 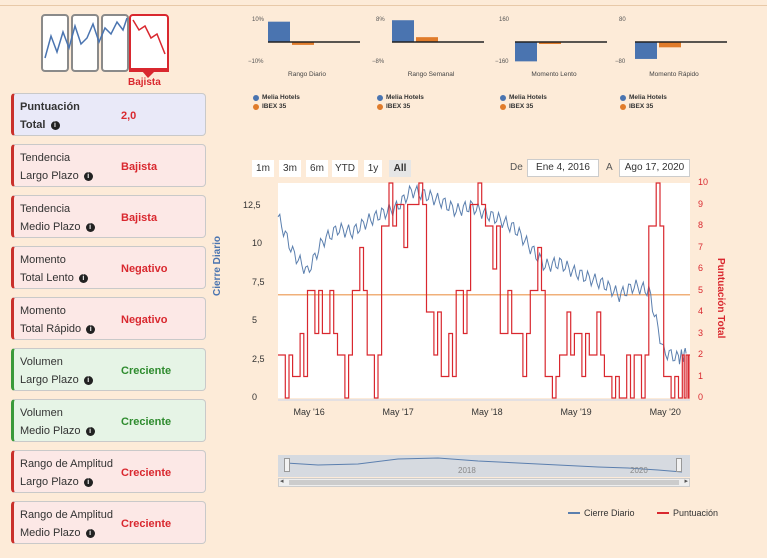 What do you see at coordinates (290, 168) in the screenshot?
I see `range-button-3m: 3m` at bounding box center [290, 168].